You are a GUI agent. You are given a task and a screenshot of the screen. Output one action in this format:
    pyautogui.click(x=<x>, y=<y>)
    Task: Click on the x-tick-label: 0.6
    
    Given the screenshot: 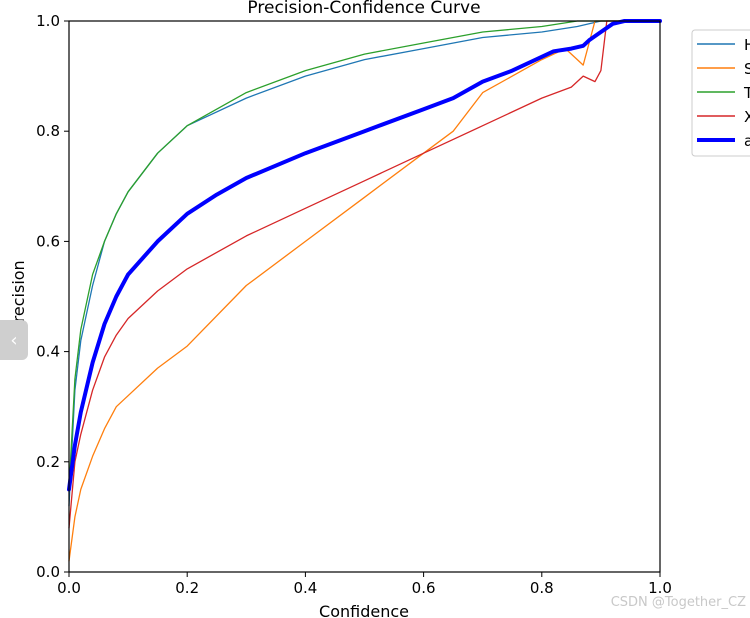 What is the action you would take?
    pyautogui.click(x=424, y=588)
    